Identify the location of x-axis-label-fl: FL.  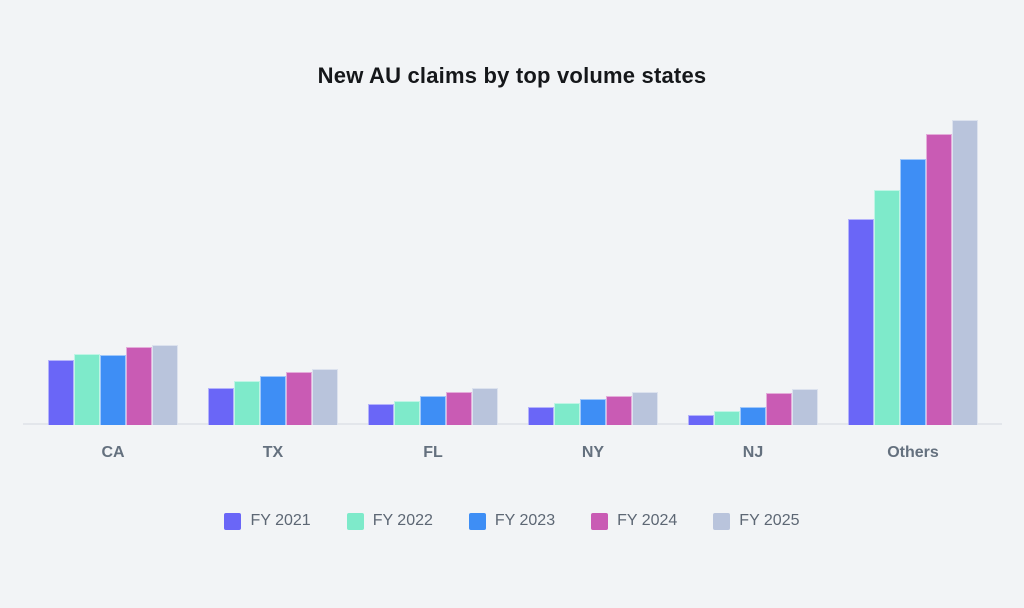
(433, 452).